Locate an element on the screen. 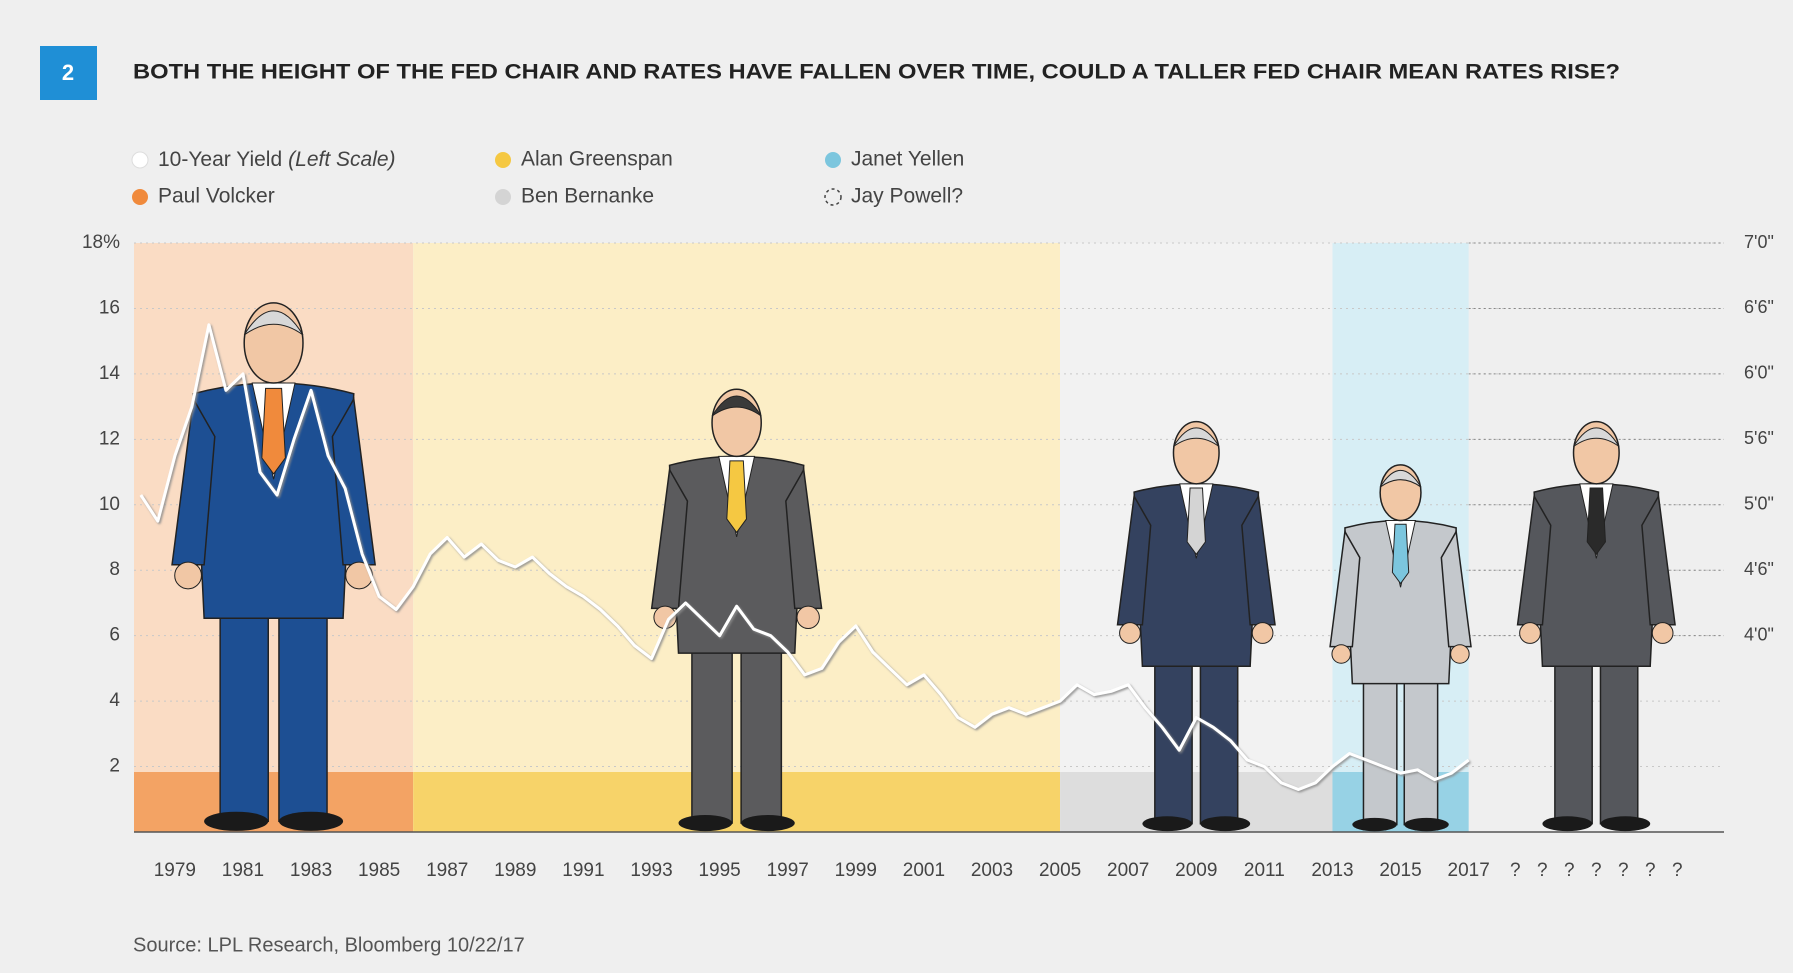 The width and height of the screenshot is (1793, 973). x-tick-label: 2001 is located at coordinates (924, 870).